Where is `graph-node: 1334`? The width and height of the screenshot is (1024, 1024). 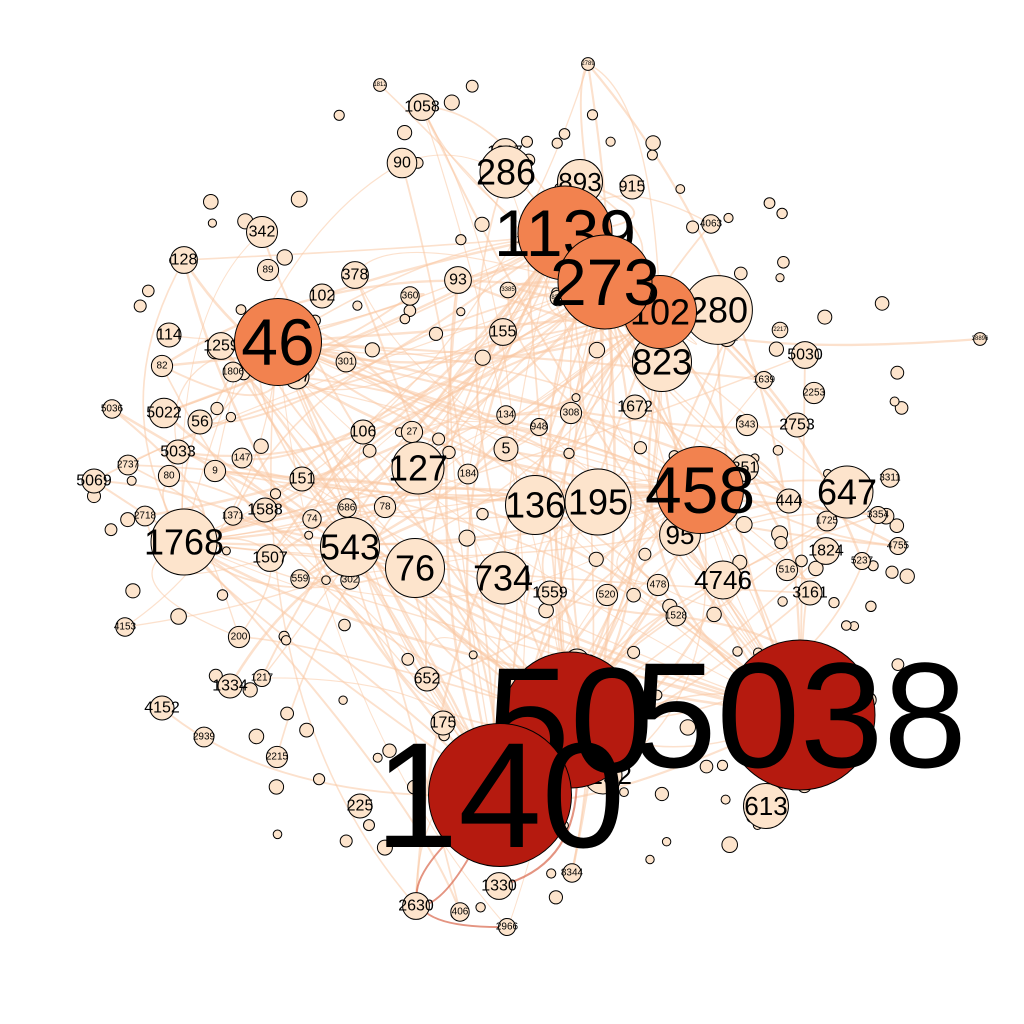
graph-node: 1334 is located at coordinates (230, 686).